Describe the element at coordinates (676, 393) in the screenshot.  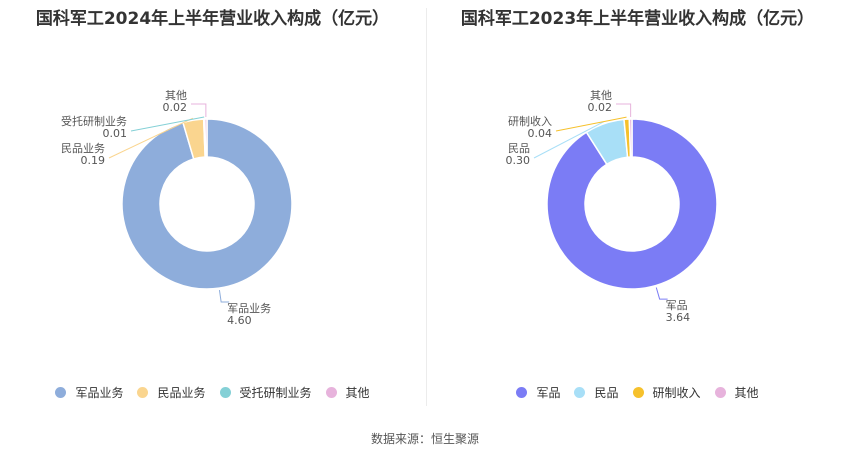
I see `legend-label: 研制收入` at that location.